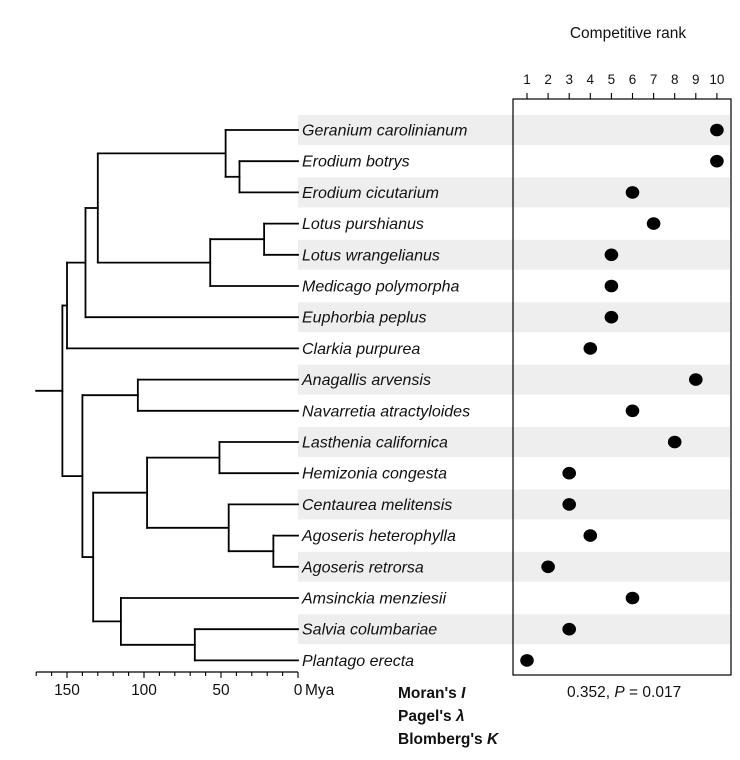  What do you see at coordinates (431, 716) in the screenshot?
I see `stats-label: Pagel's λ` at bounding box center [431, 716].